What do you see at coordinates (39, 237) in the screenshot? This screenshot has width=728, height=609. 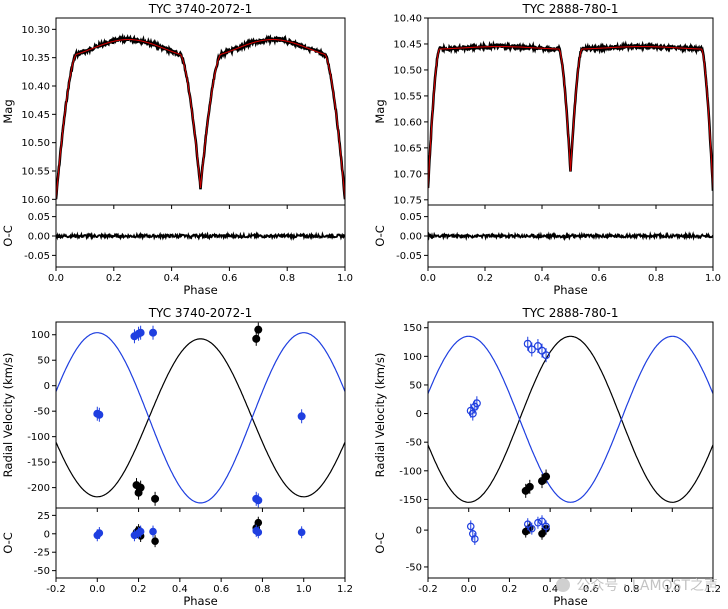 I see `resid-y-tick-label: 0.00` at bounding box center [39, 237].